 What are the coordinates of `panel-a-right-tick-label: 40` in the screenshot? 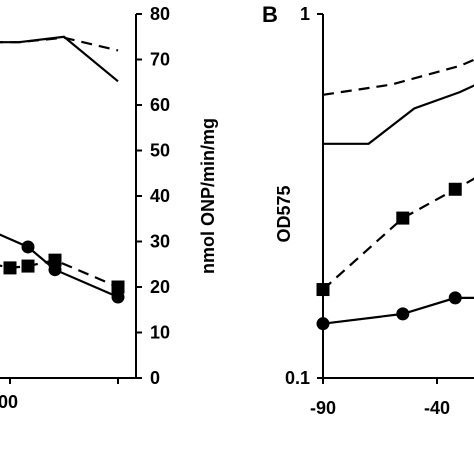 It's located at (160, 196).